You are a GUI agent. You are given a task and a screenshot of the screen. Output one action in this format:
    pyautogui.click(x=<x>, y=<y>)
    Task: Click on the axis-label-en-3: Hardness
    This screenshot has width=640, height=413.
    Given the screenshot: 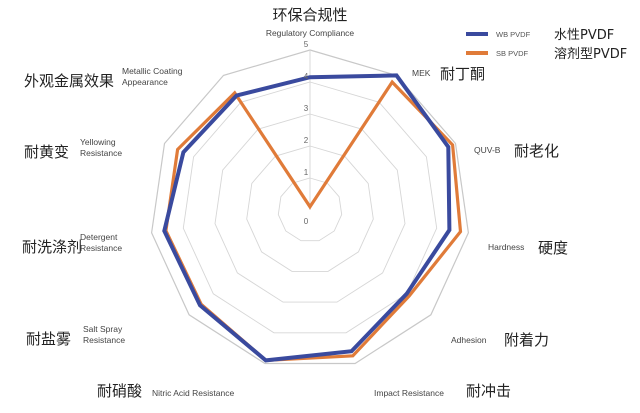 What is the action you would take?
    pyautogui.click(x=506, y=247)
    